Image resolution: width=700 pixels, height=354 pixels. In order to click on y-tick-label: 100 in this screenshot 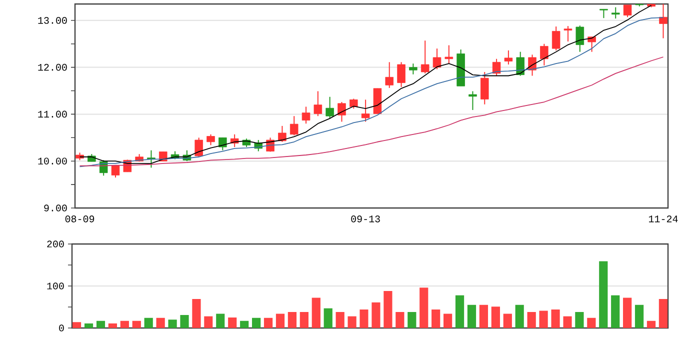, I will do `click(55, 286)`.